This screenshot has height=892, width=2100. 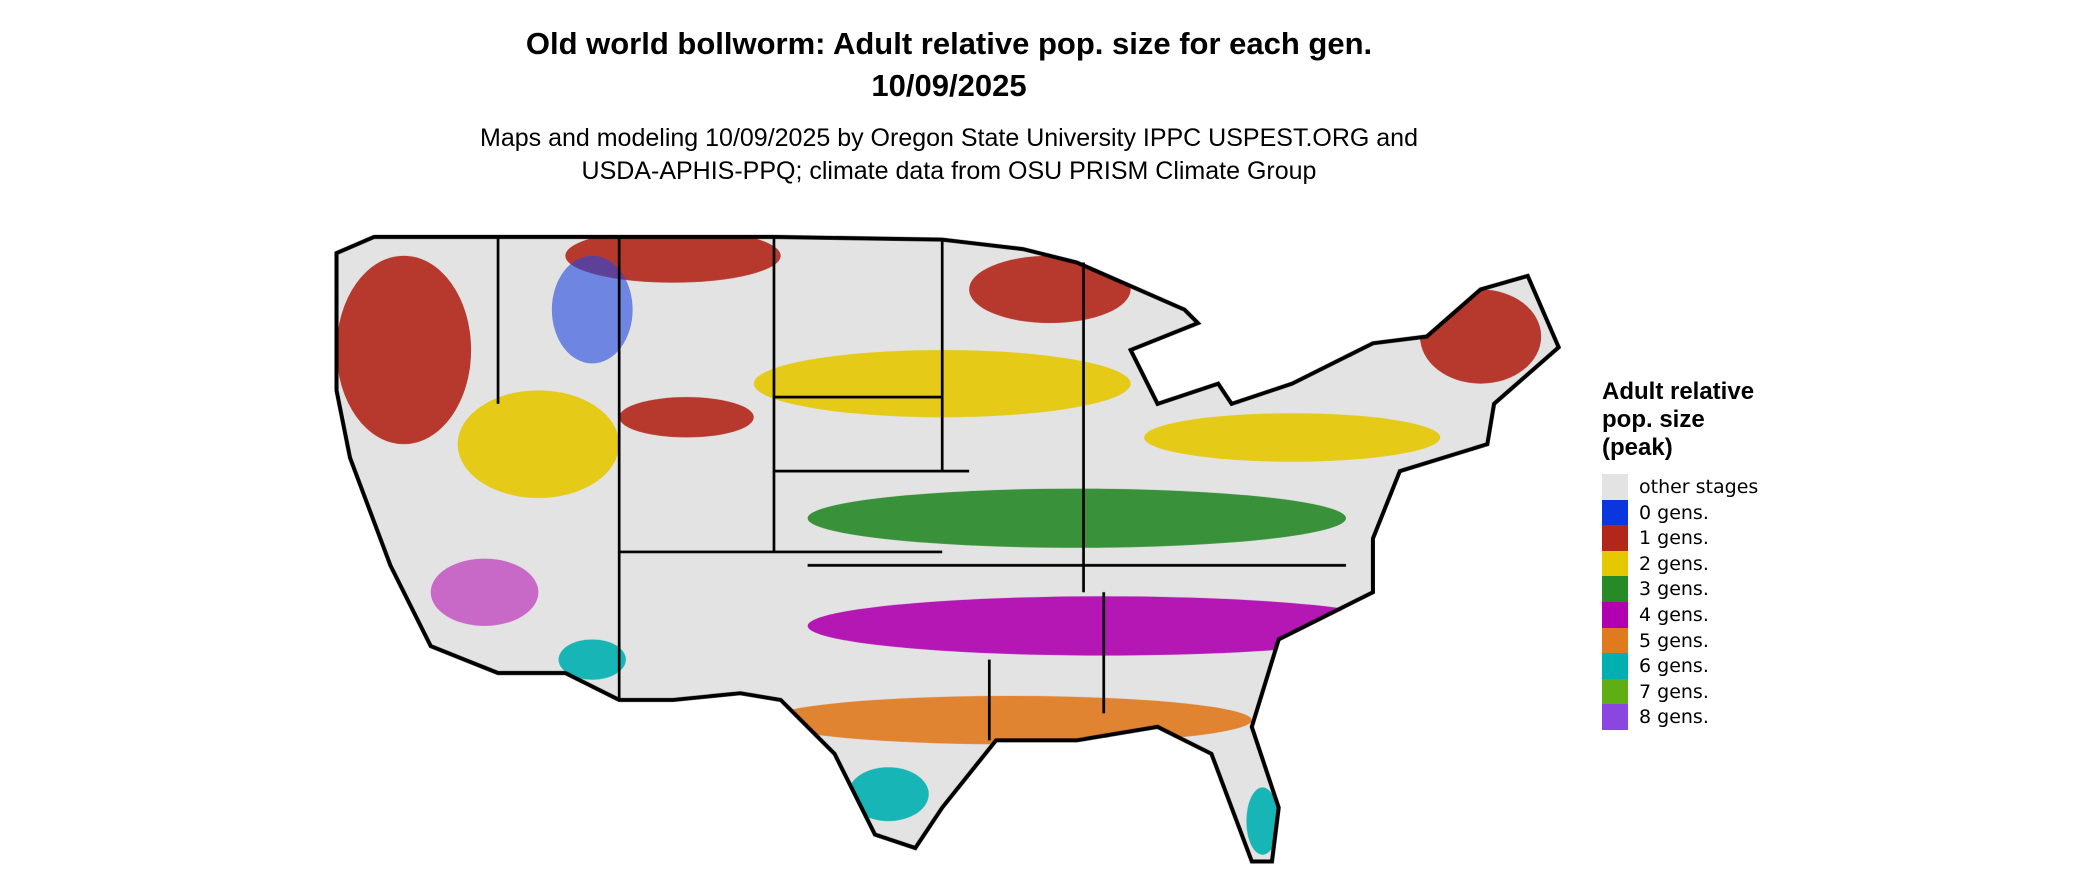 I want to click on legend-label: other stages, so click(x=1699, y=487).